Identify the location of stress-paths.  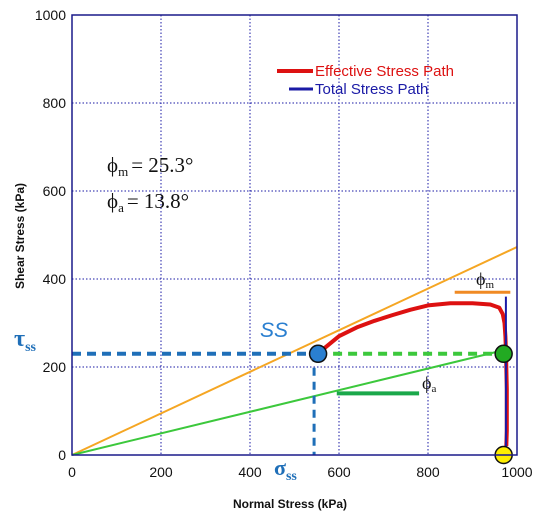
(412, 375).